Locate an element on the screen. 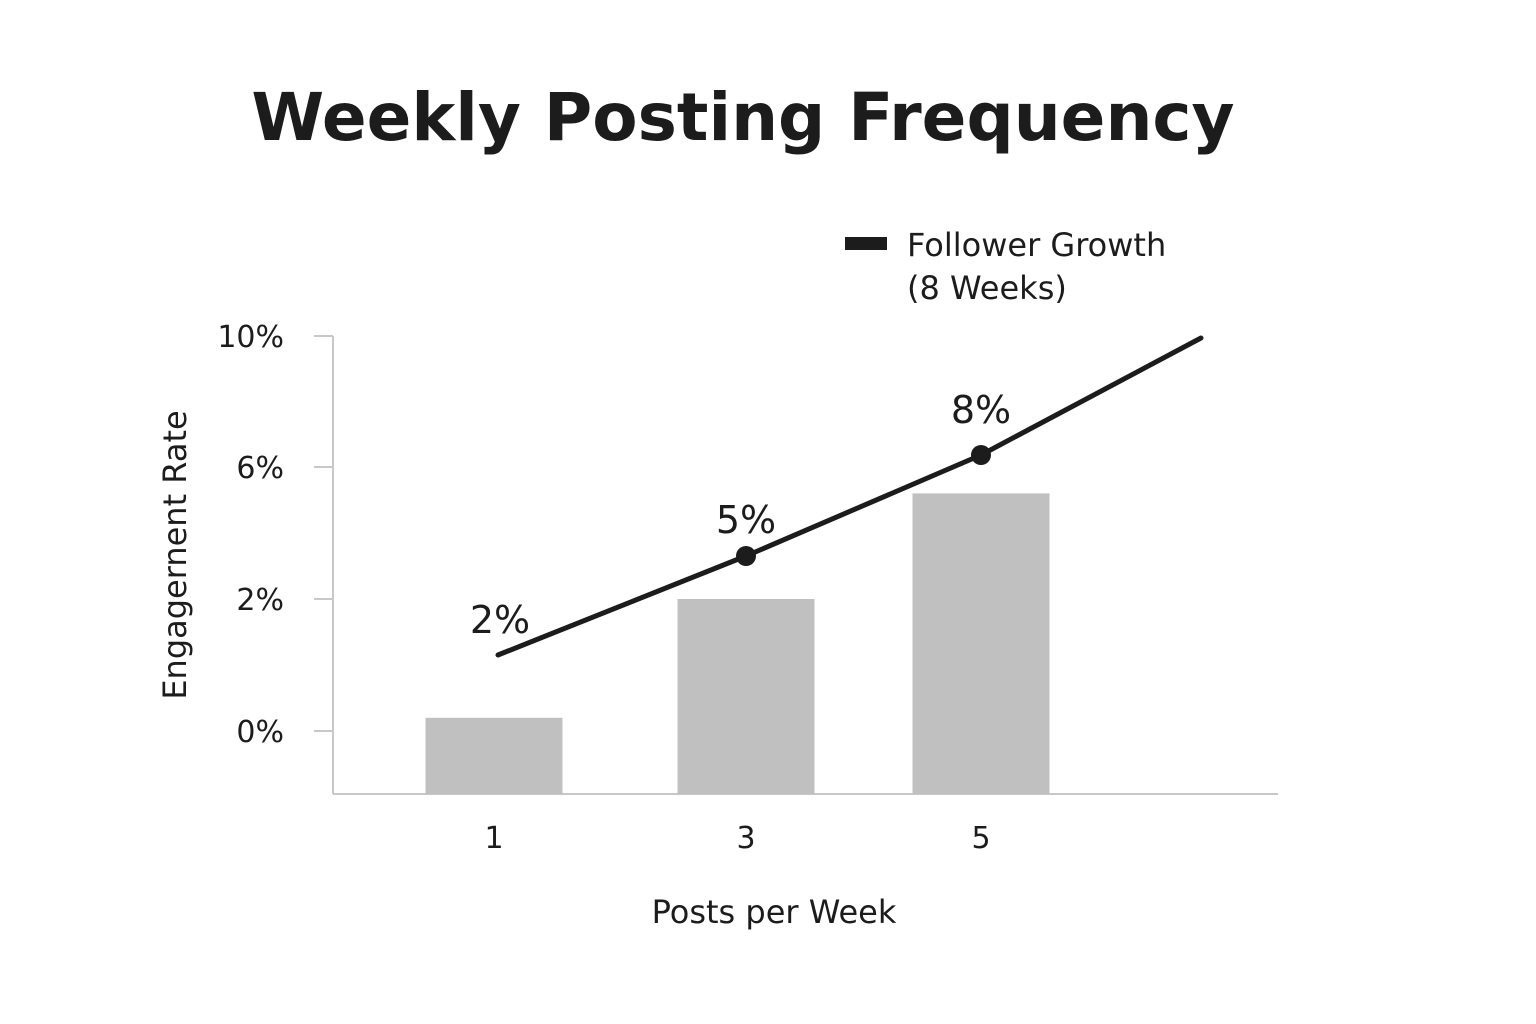  x-tick-label: 5 is located at coordinates (980, 838).